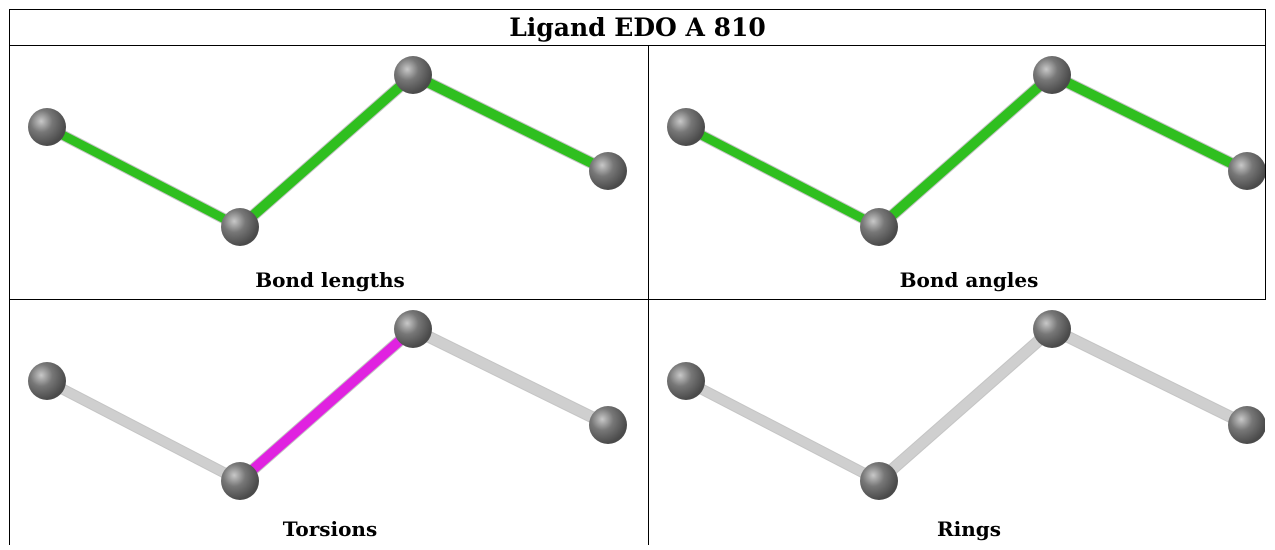 The image size is (1275, 550). I want to click on center-divider, so click(648, 295).